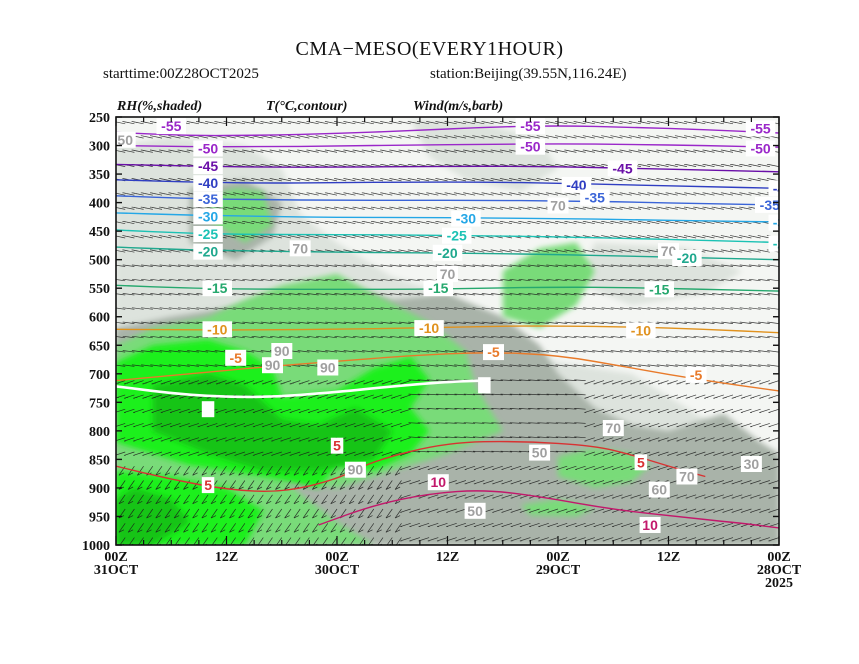 The image size is (859, 664). I want to click on label-text: 60, so click(660, 490).